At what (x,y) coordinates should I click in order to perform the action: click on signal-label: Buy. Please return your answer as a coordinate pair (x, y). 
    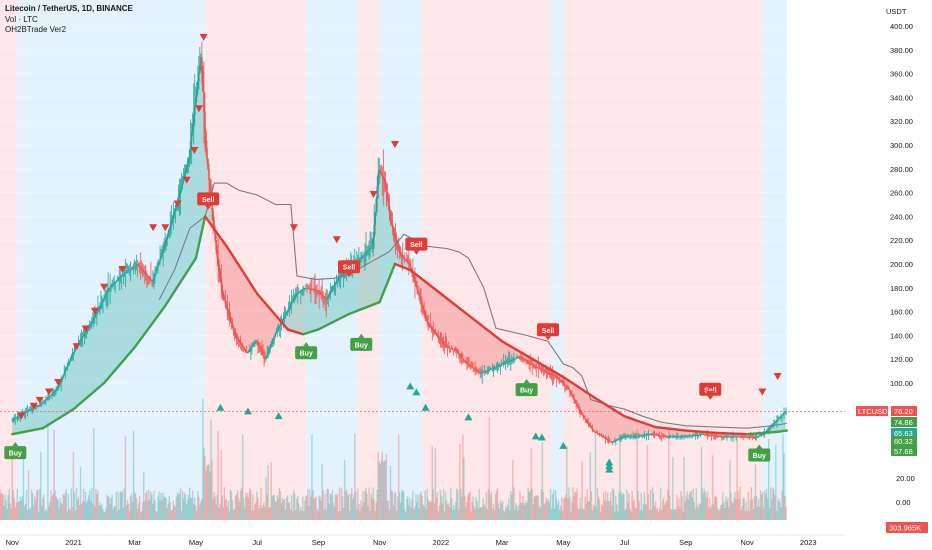
    Looking at the image, I should click on (306, 354).